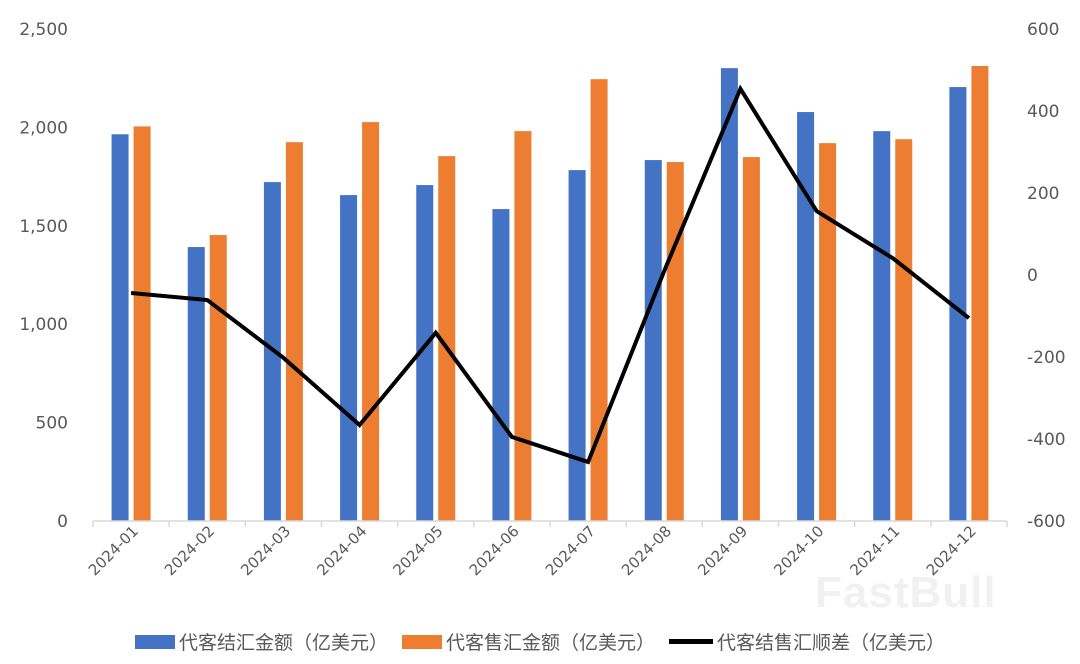 Image resolution: width=1080 pixels, height=664 pixels. What do you see at coordinates (646, 550) in the screenshot?
I see `x-tick-label: 2024-08` at bounding box center [646, 550].